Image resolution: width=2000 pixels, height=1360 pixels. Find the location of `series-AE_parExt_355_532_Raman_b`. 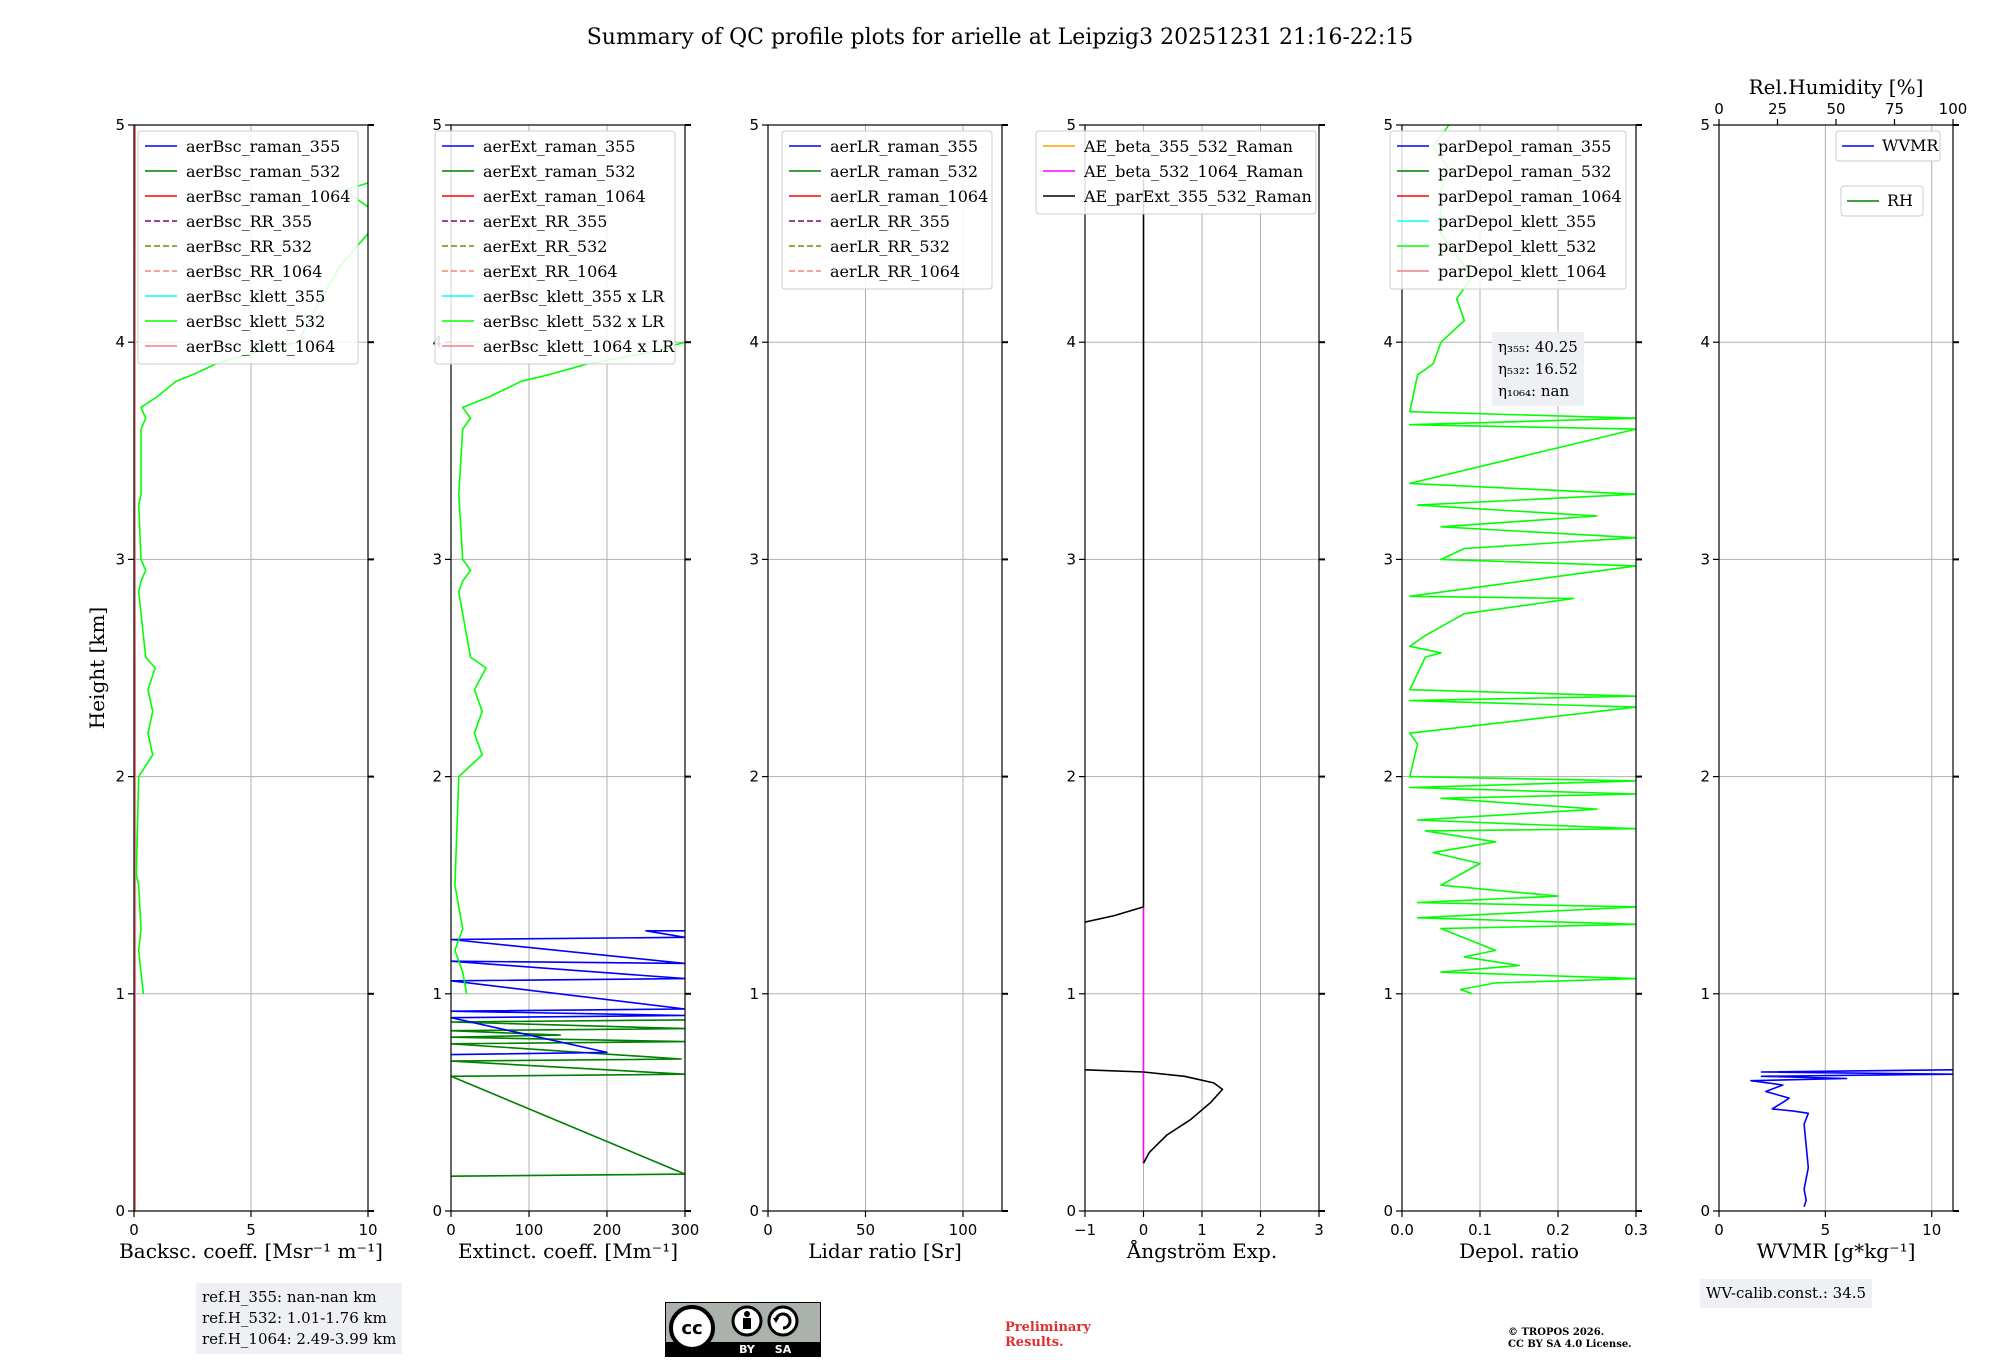

series-AE_parExt_355_532_Raman_b is located at coordinates (1115, 551).